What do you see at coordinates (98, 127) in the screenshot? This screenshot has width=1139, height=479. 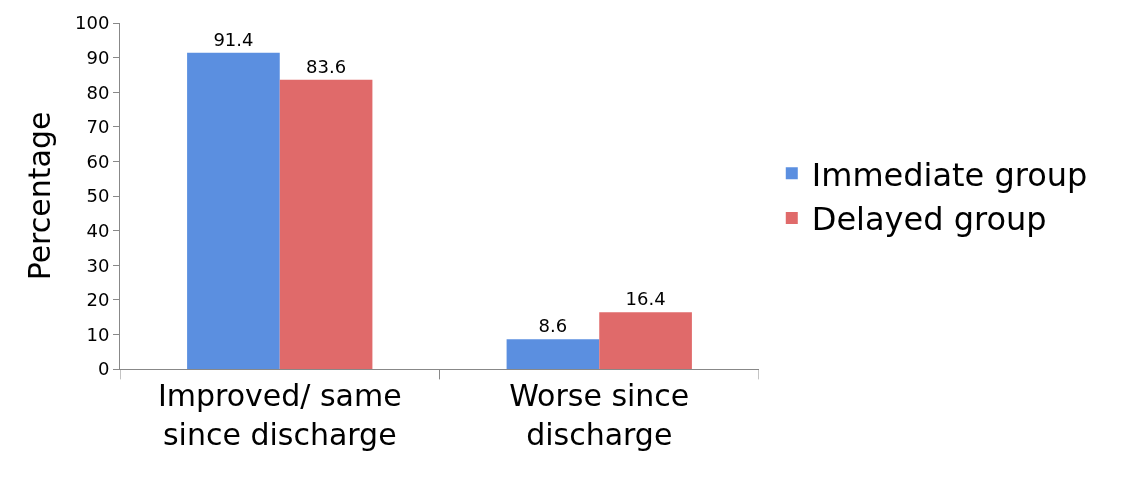 I see `y-tick-label: 70` at bounding box center [98, 127].